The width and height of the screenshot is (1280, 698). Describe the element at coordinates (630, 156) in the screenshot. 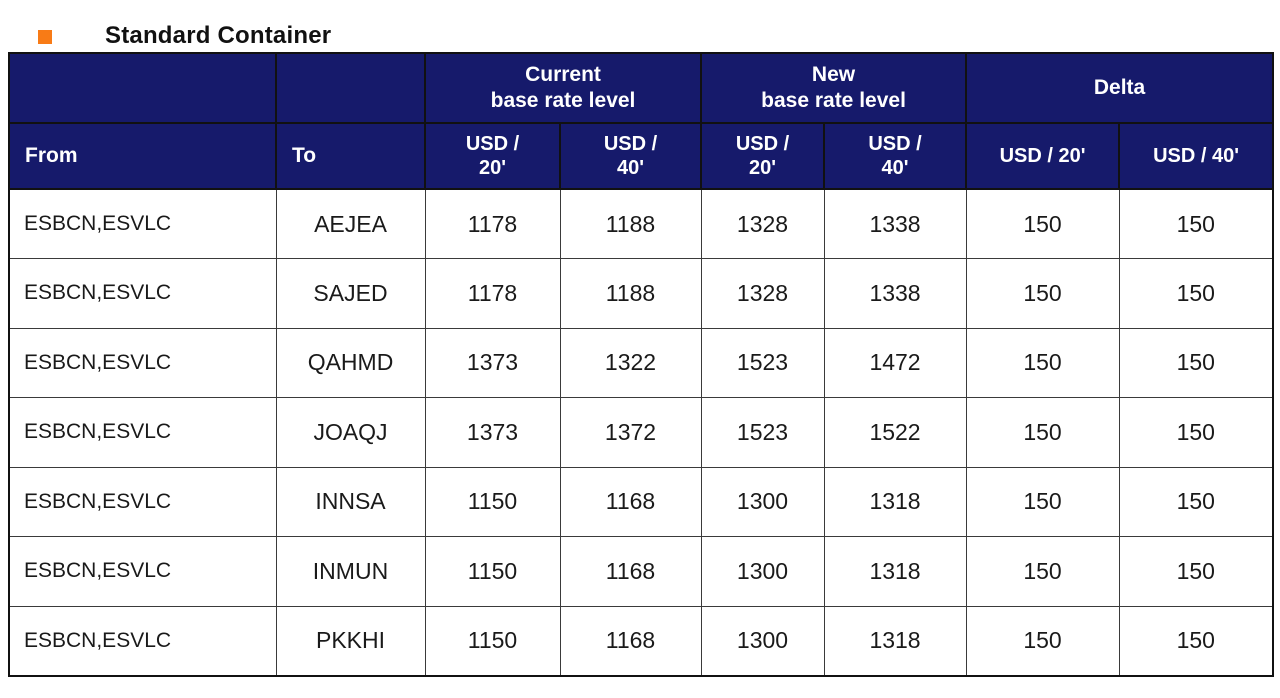

I see `column-header-cur-usd40: USD / 40'` at that location.